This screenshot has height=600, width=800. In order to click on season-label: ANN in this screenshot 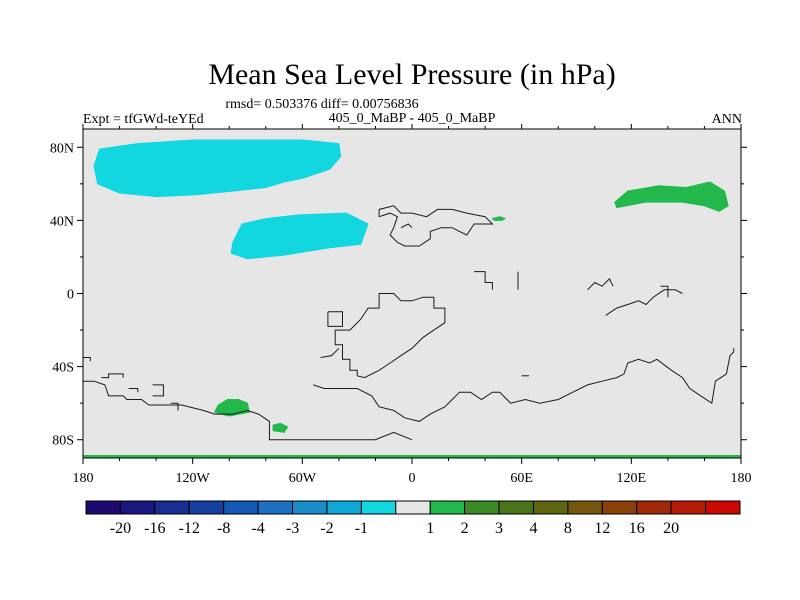, I will do `click(727, 119)`.